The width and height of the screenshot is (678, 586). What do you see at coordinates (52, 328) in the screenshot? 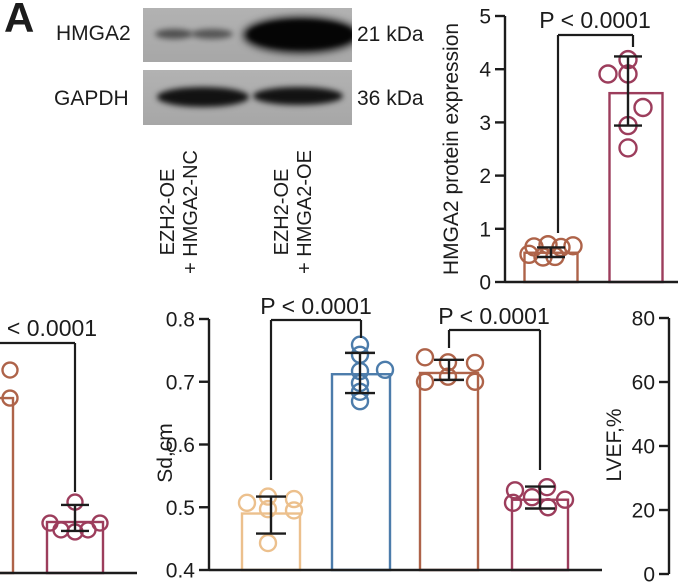
I see `sig-label: < 0.0001` at bounding box center [52, 328].